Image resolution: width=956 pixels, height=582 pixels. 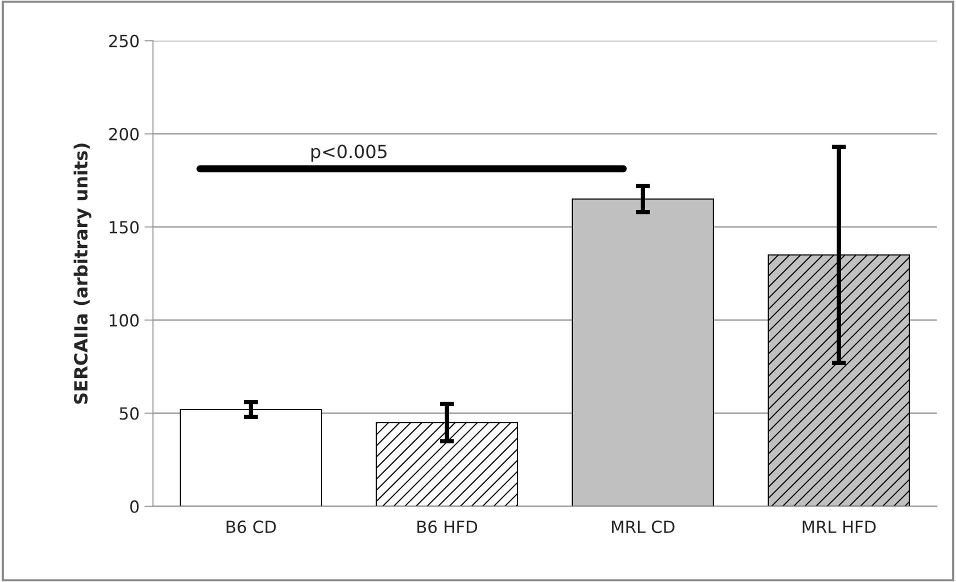 What do you see at coordinates (83, 274) in the screenshot?
I see `y-axis-title: SERCAIIa (arbitrary units)` at bounding box center [83, 274].